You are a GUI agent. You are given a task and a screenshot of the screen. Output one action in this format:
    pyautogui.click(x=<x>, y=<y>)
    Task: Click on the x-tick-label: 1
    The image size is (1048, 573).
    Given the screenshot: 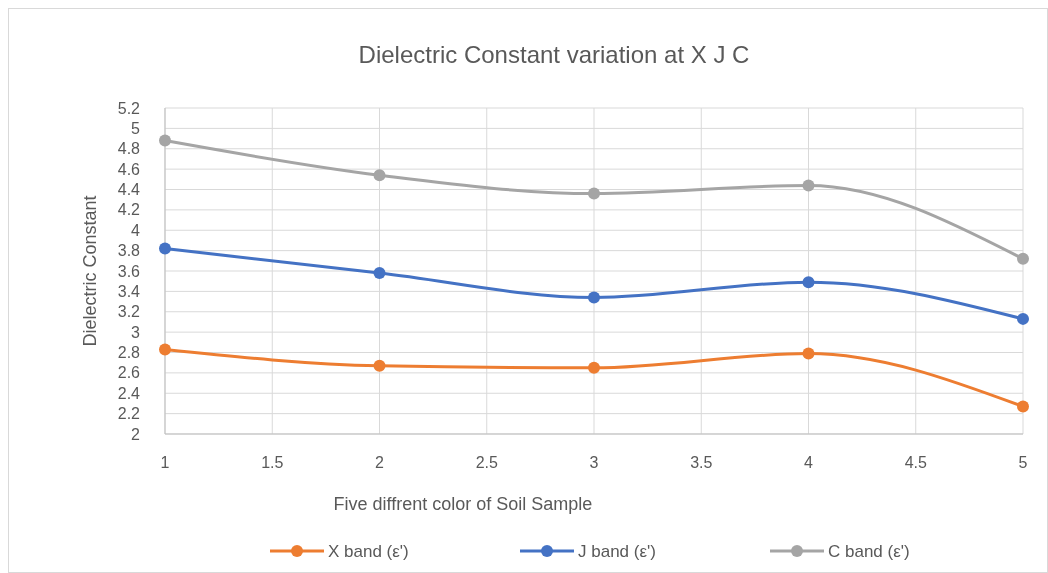 What is the action you would take?
    pyautogui.click(x=165, y=462)
    